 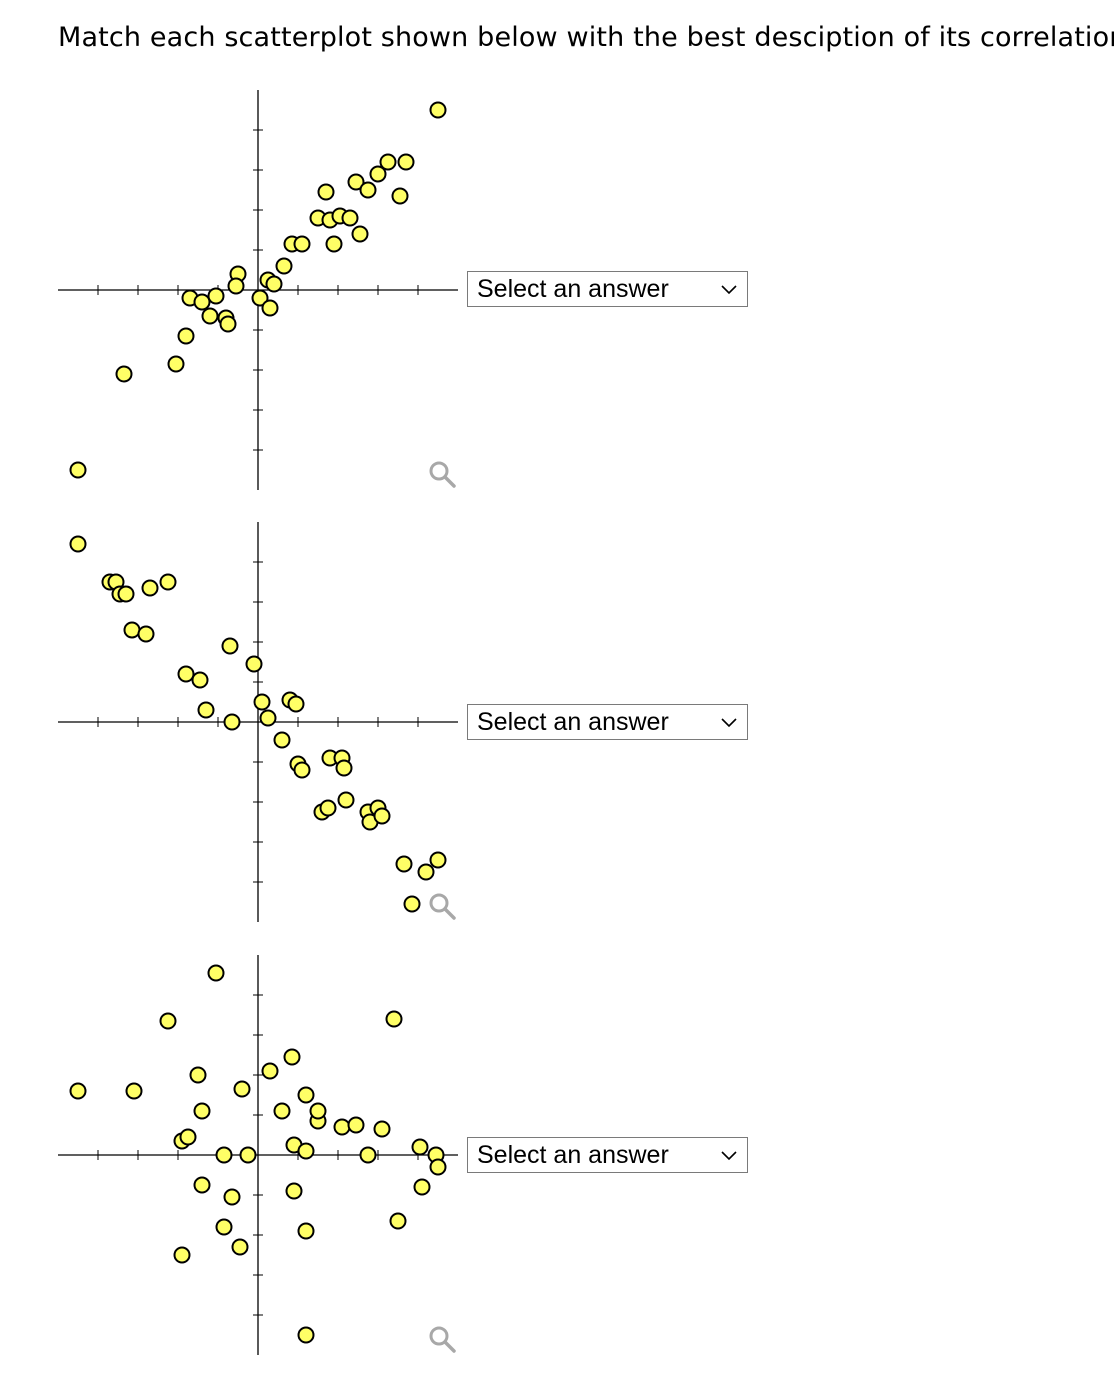 I want to click on scatterplot-3-svg, so click(x=258, y=1155).